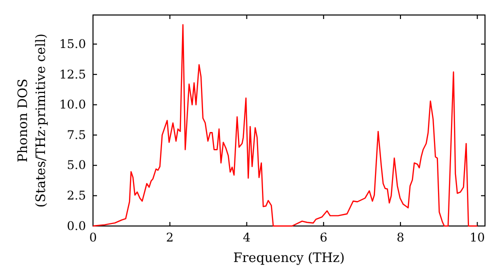  What do you see at coordinates (477, 237) in the screenshot?
I see `x-tick-label: 10` at bounding box center [477, 237].